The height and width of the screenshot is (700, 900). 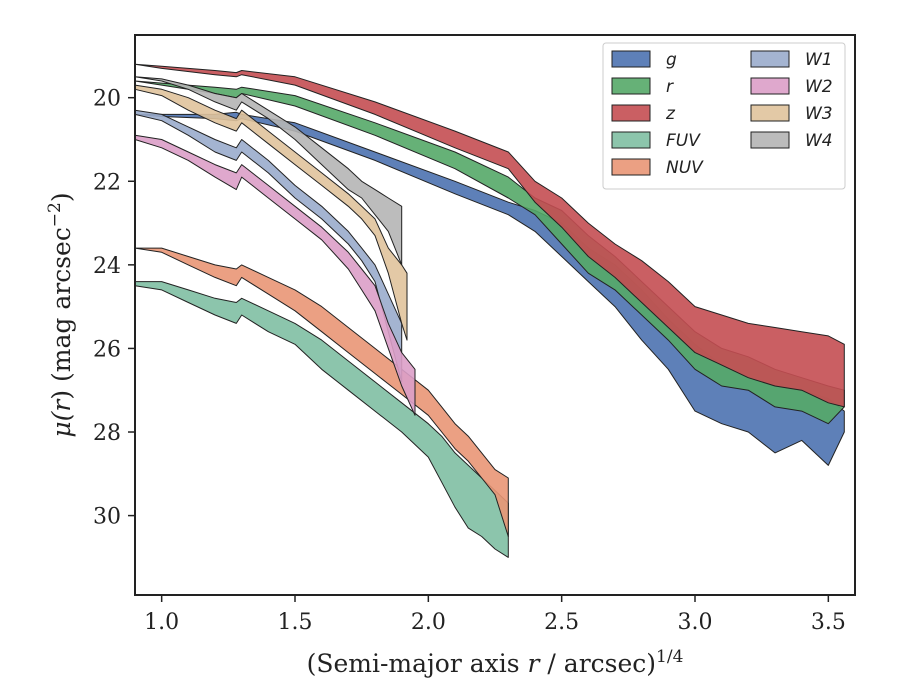 I want to click on x-ticks: 1.0 1.5 2.0 2.5 3.0 3.5, so click(x=495, y=615).